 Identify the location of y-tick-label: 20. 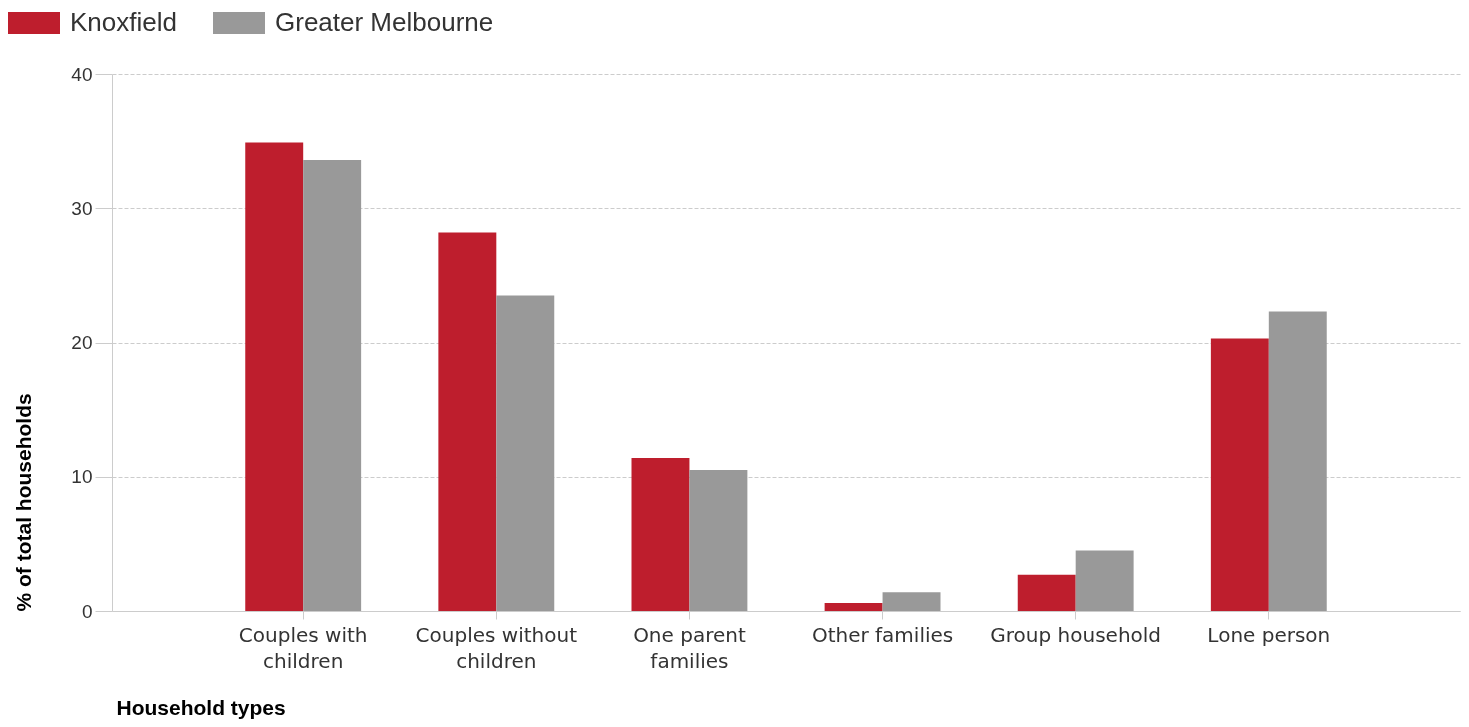
(82, 342).